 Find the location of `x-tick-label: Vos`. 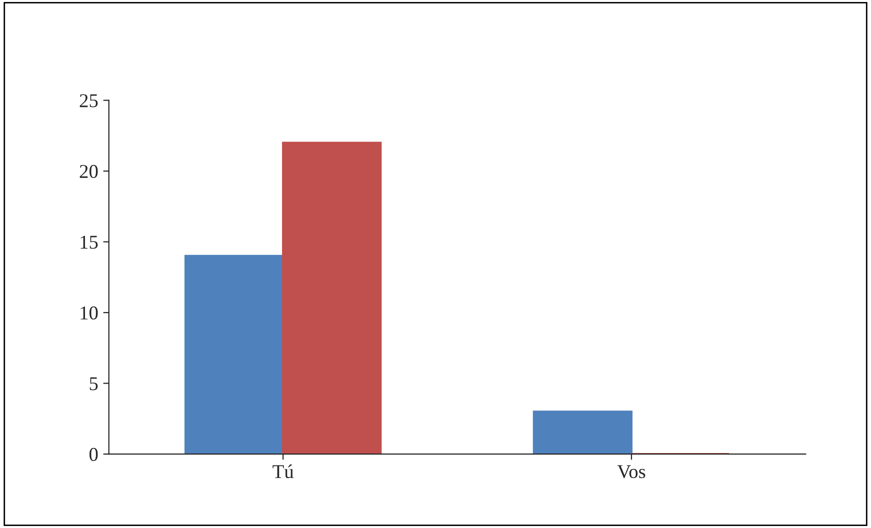

x-tick-label: Vos is located at coordinates (631, 471).